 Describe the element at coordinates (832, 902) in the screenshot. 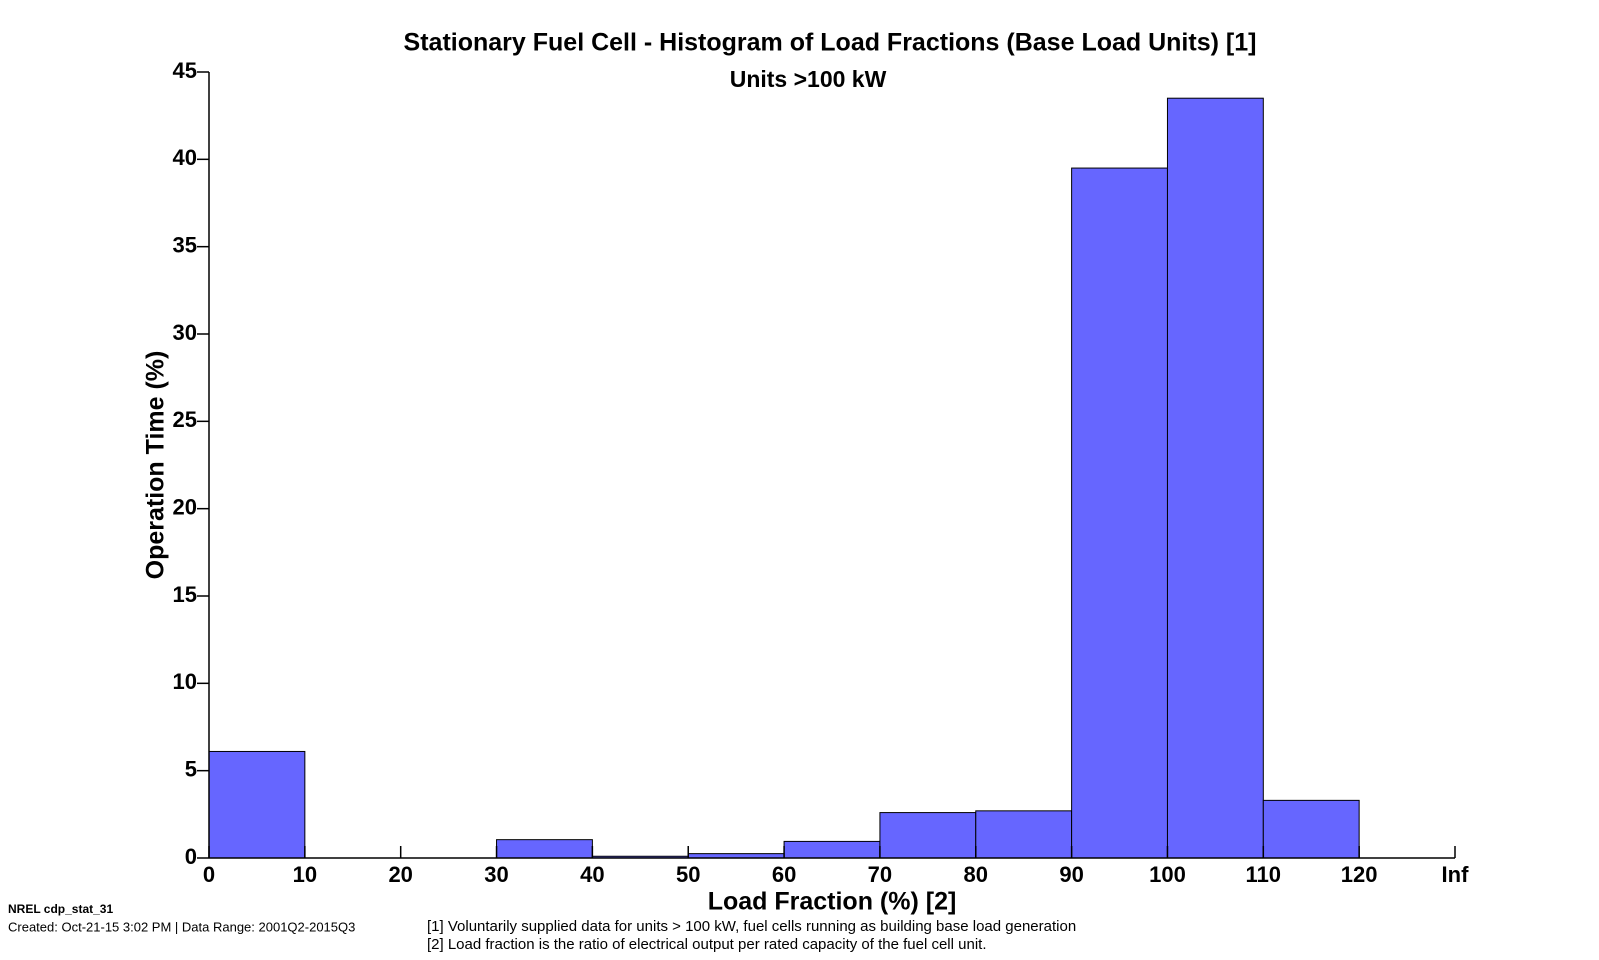

I see `x-axis-label: Load Fraction (%) [2]` at that location.